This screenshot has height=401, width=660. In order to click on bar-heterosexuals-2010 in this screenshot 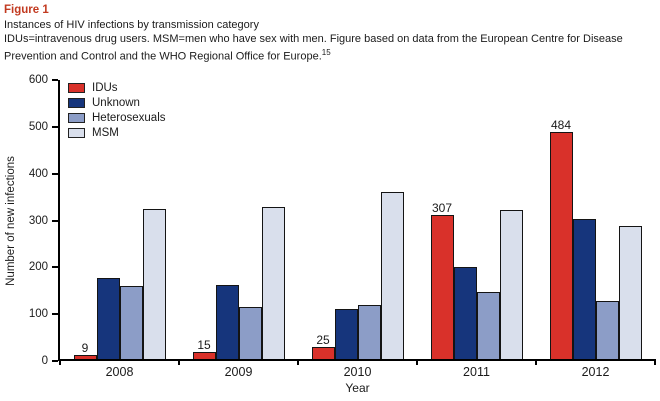, I will do `click(369, 331)`.